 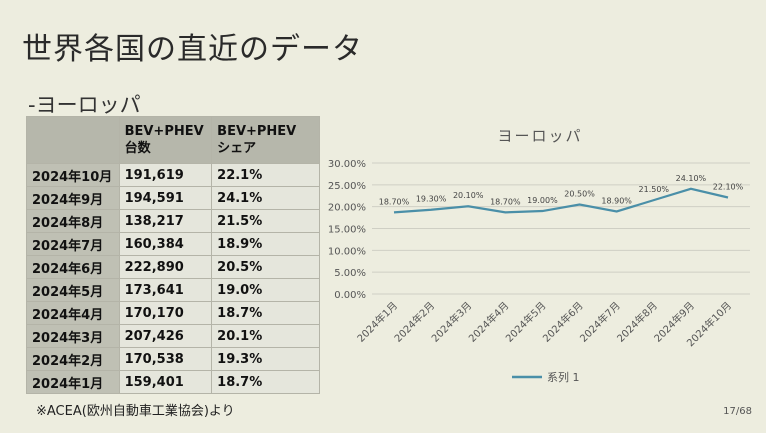 I want to click on month-cell: 2024年7月, so click(x=73, y=244).